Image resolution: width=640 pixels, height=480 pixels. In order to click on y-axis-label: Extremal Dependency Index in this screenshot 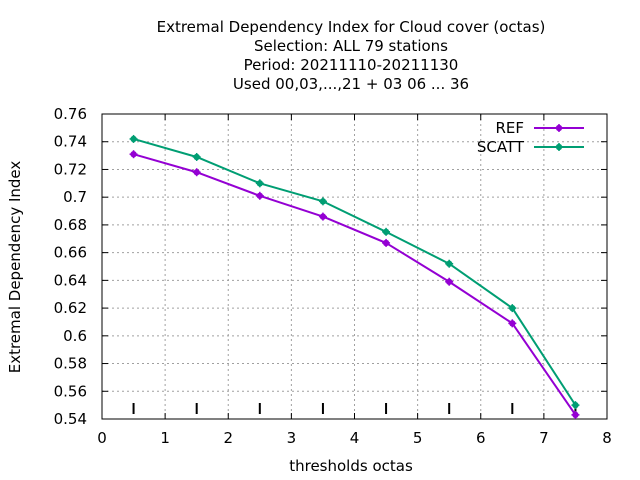, I will do `click(15, 267)`.